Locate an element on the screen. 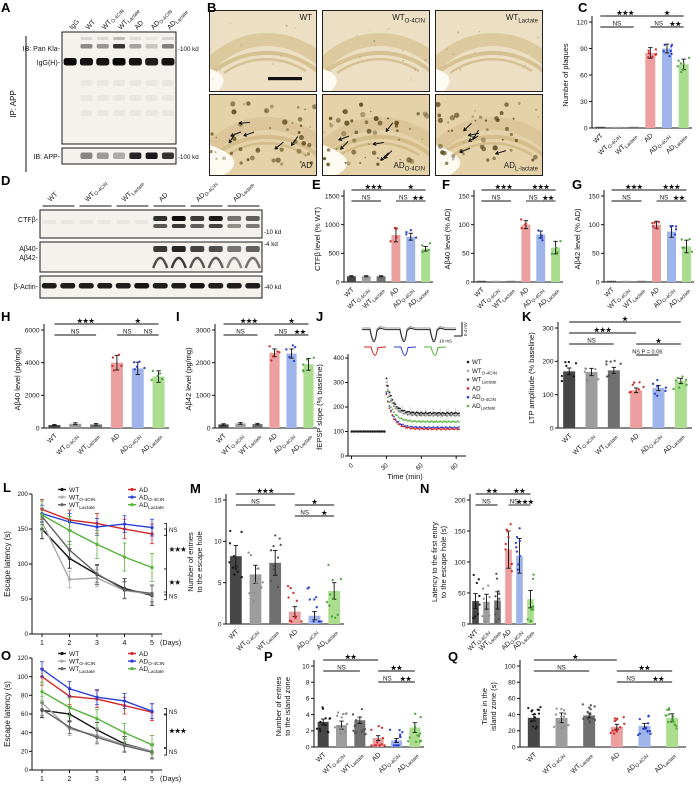 The height and width of the screenshot is (791, 700). panel-label-q: Q is located at coordinates (453, 656).